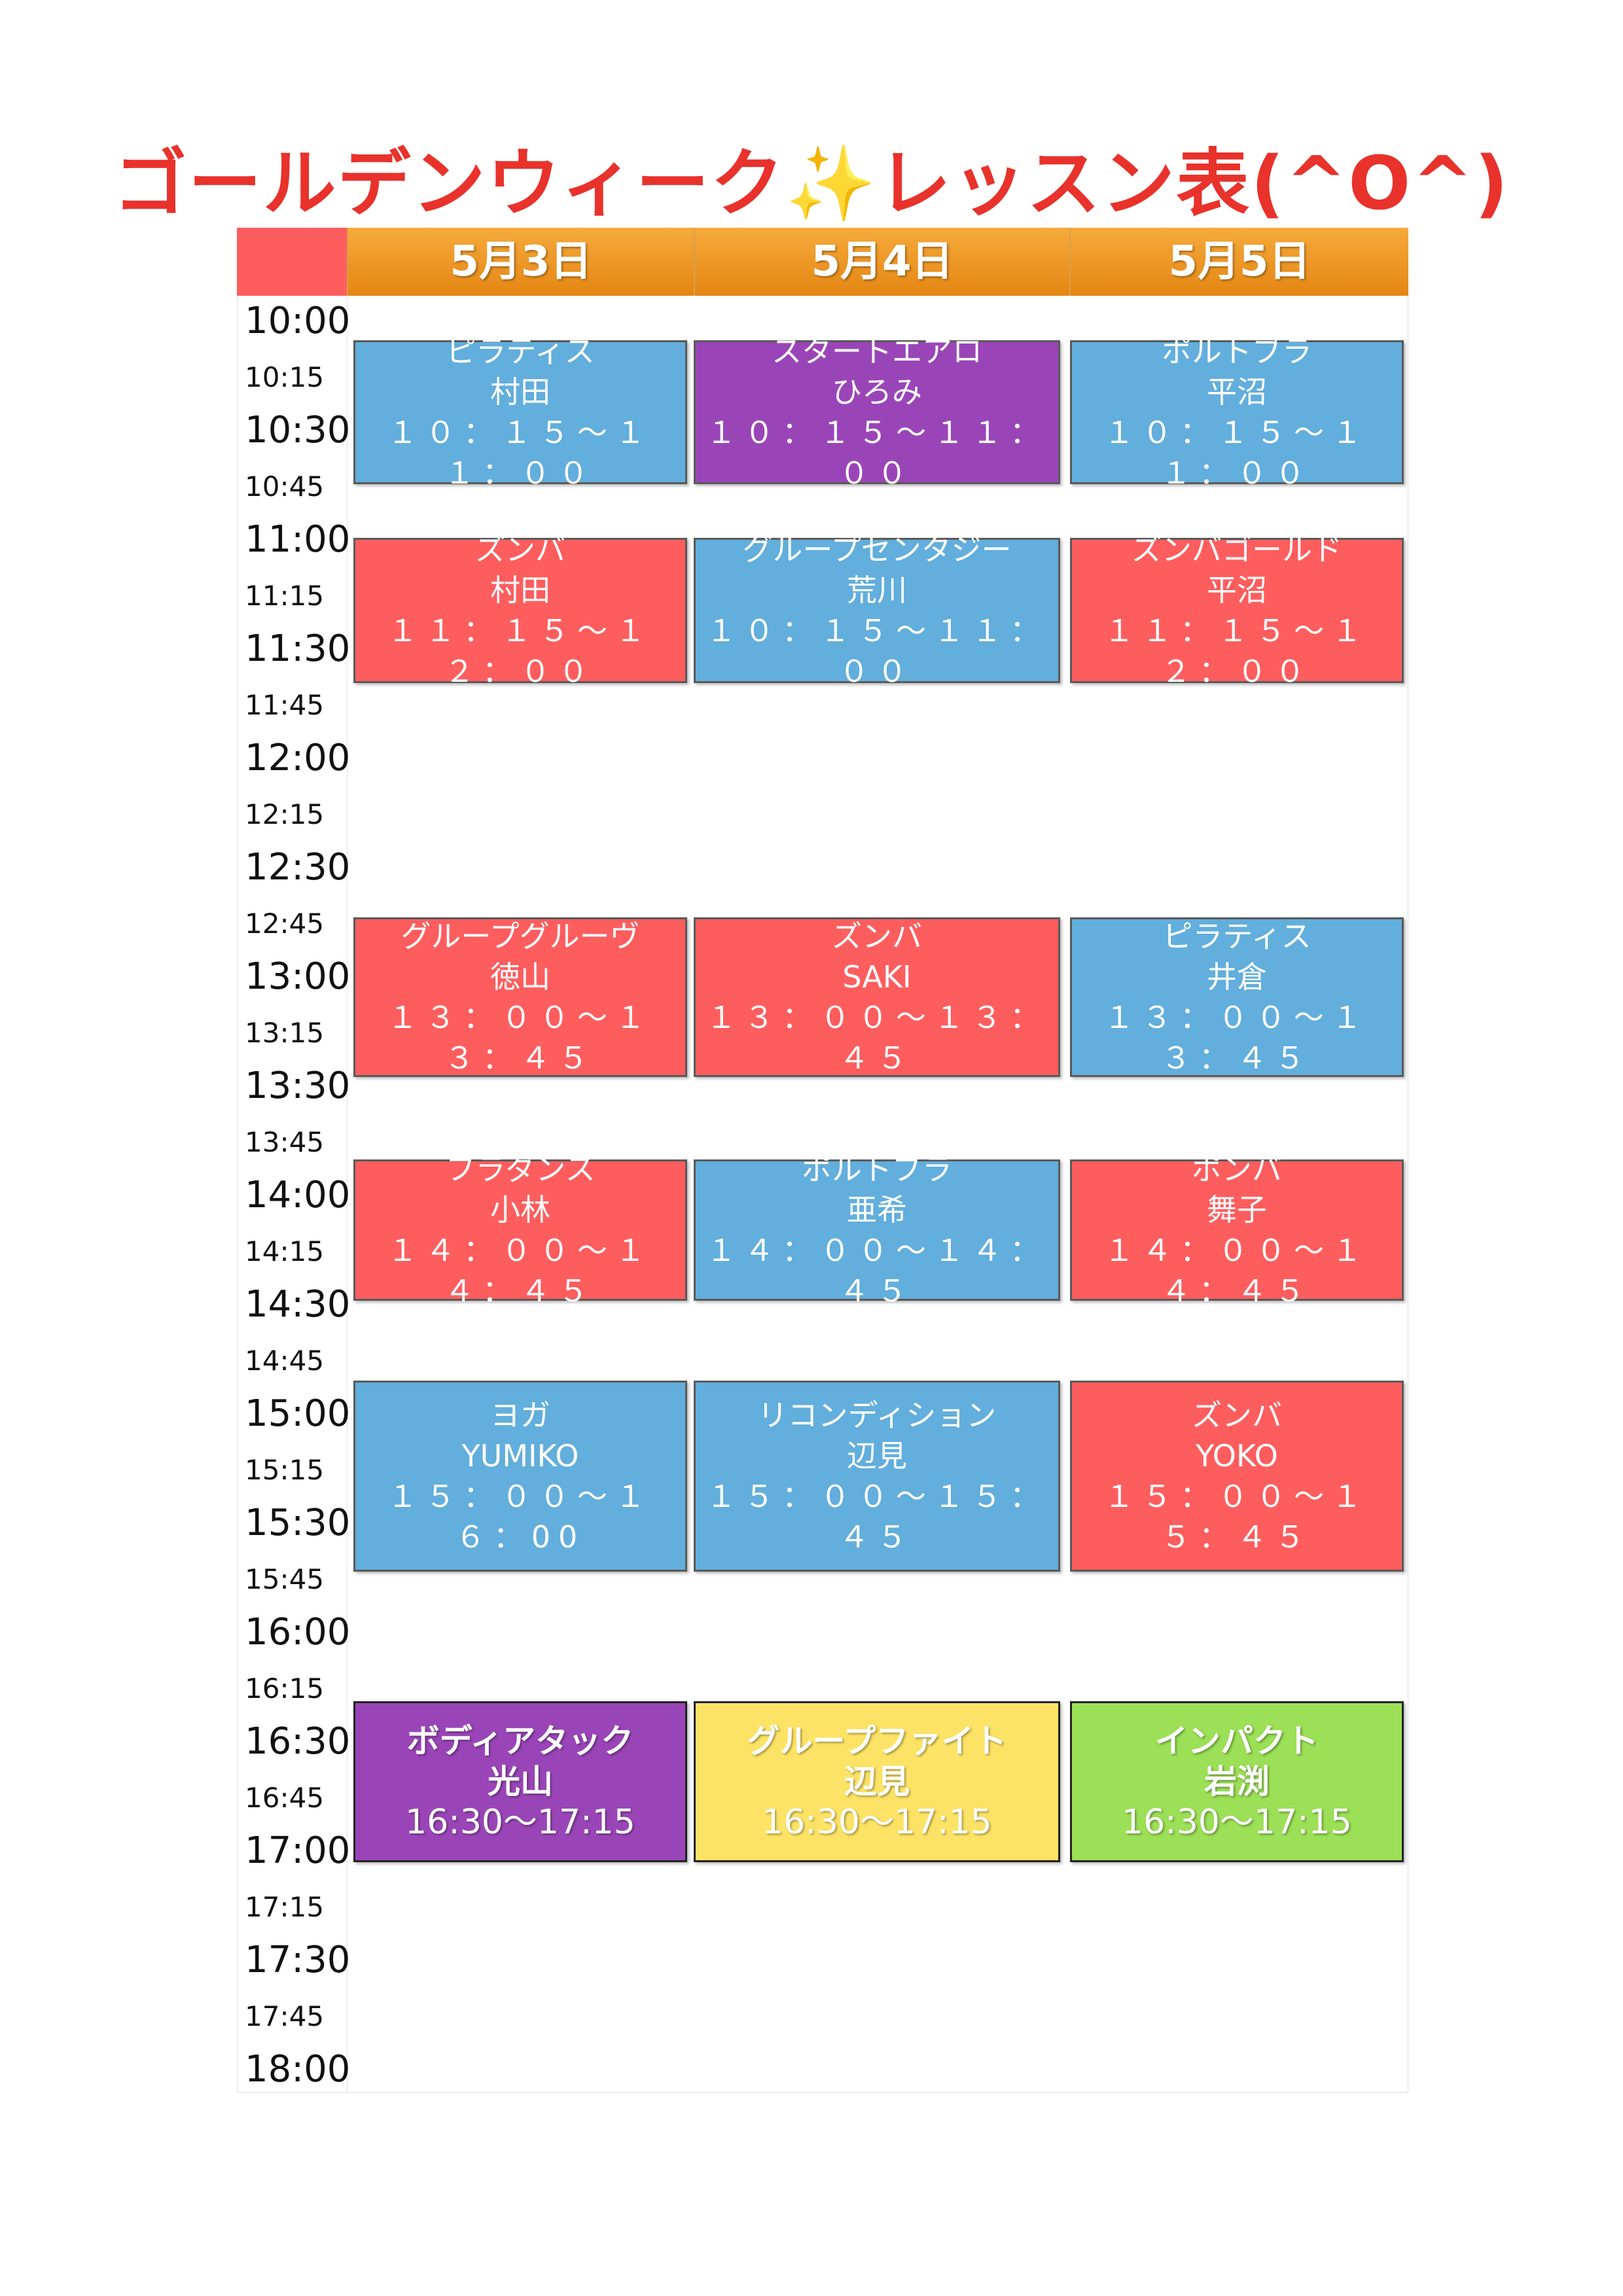 The height and width of the screenshot is (2296, 1623). Describe the element at coordinates (298, 1960) in the screenshot. I see `time-label: 17:30` at that location.